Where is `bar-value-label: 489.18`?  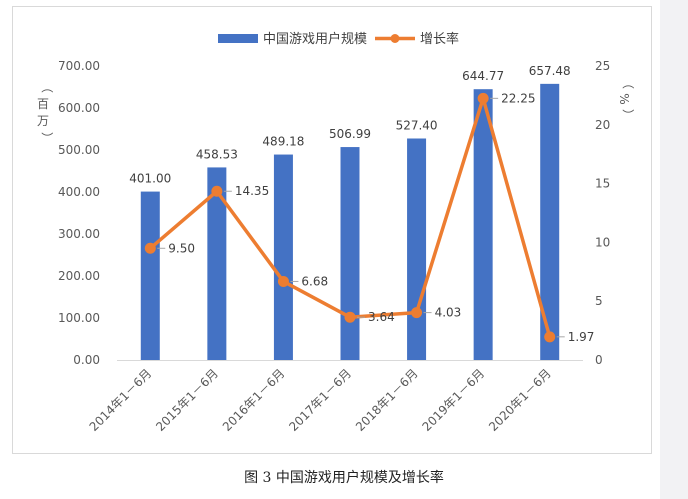
bar-value-label: 489.18 is located at coordinates (283, 142).